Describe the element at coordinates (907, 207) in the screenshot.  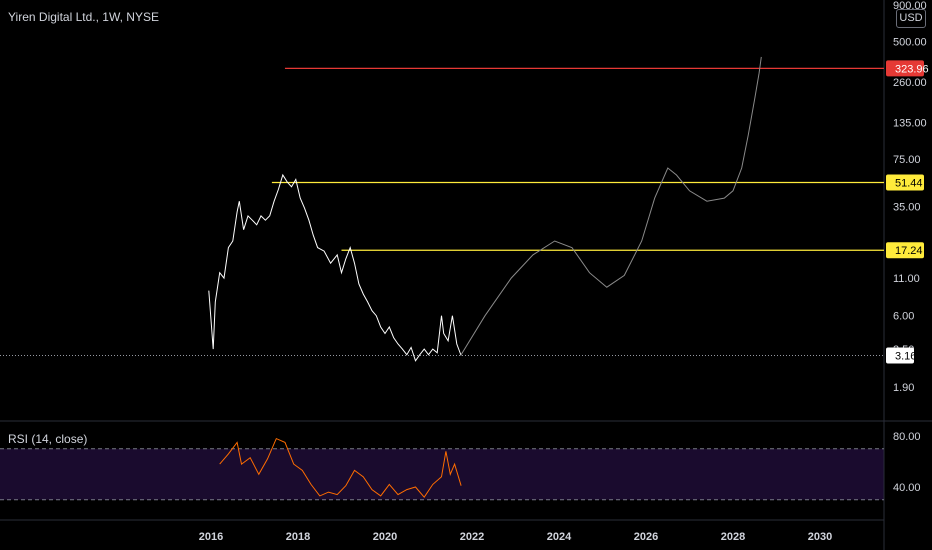
I see `price-tick-label: 35.00` at that location.